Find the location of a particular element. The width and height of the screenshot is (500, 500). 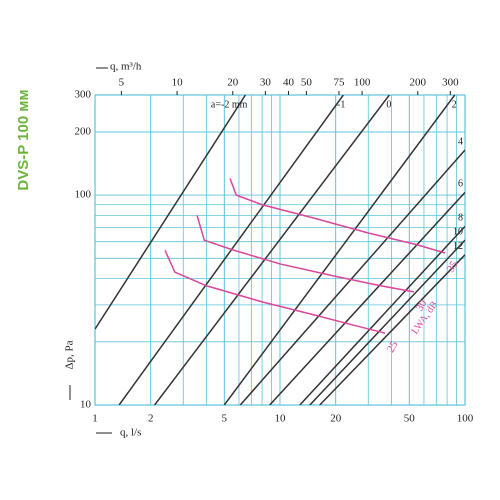

series-label: 25 is located at coordinates (393, 347).